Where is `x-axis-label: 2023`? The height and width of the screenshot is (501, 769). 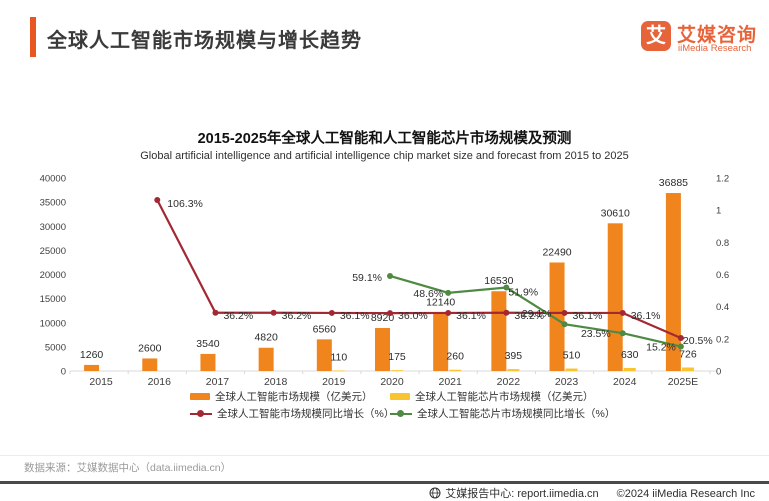
x-axis-label: 2023 is located at coordinates (567, 382).